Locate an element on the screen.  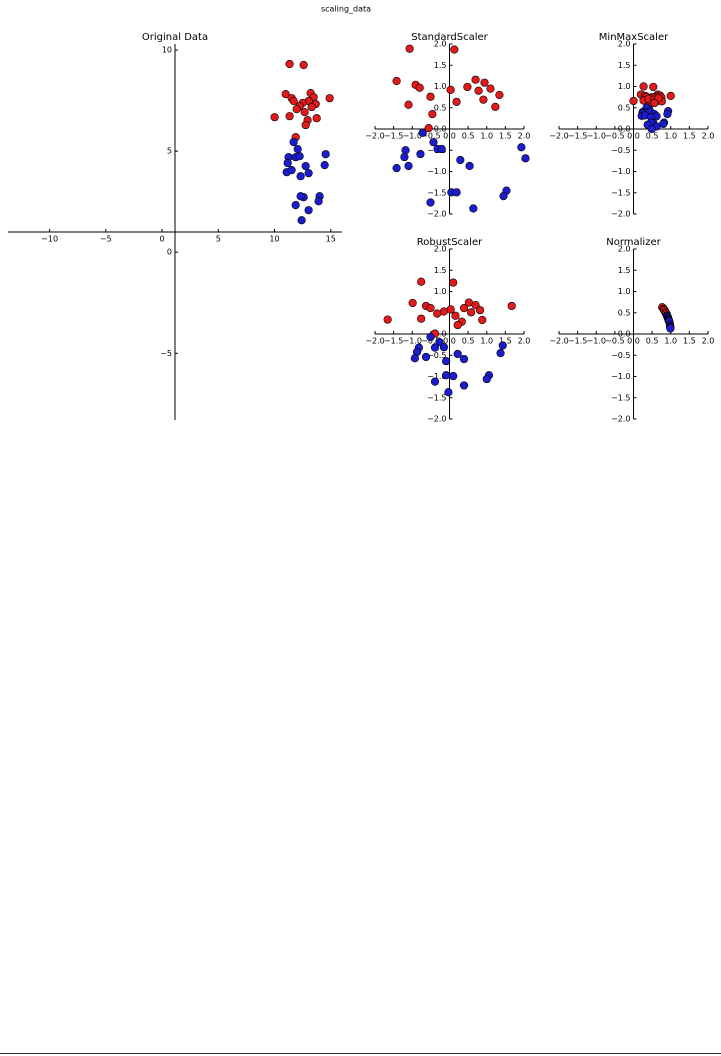
y-tick-label: 0 is located at coordinates (169, 252).